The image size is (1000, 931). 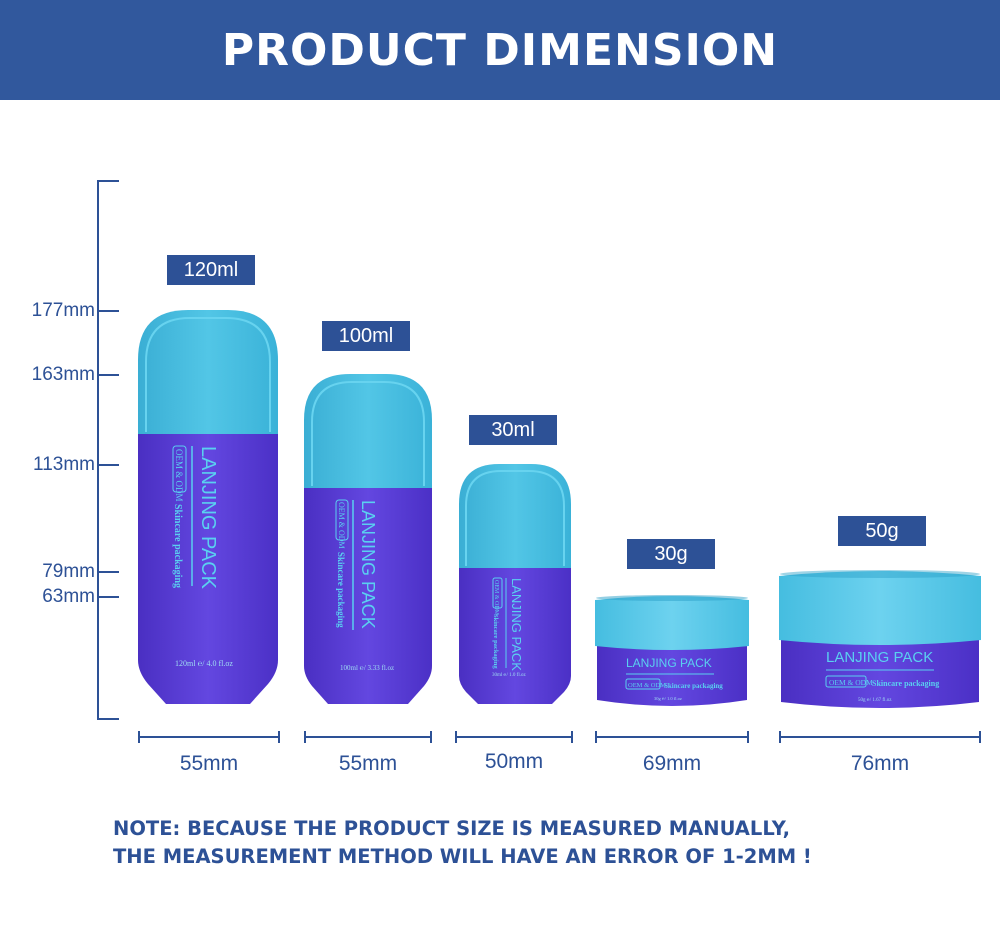 I want to click on jar-50g-subtitle: Skincare packaging, so click(x=905, y=683).